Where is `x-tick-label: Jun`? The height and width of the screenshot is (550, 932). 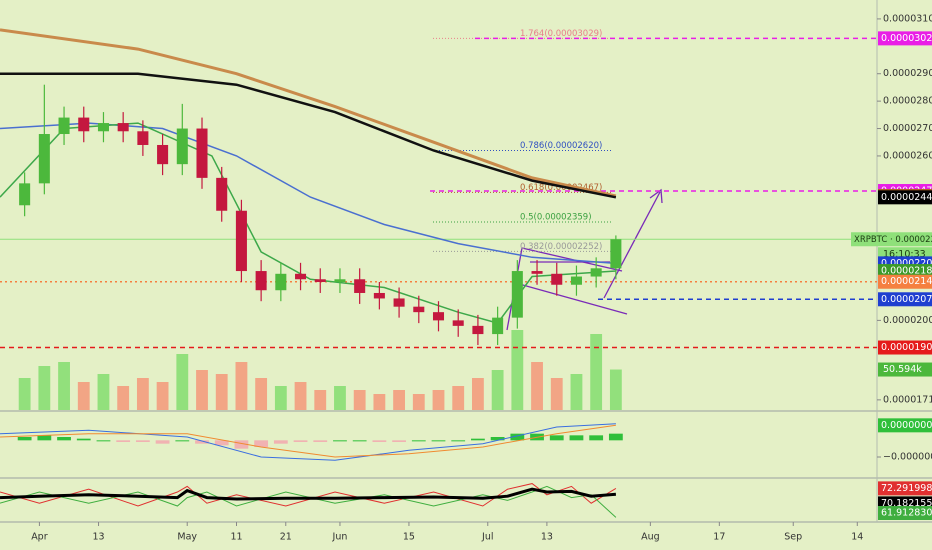 x-tick-label: Jun is located at coordinates (340, 537).